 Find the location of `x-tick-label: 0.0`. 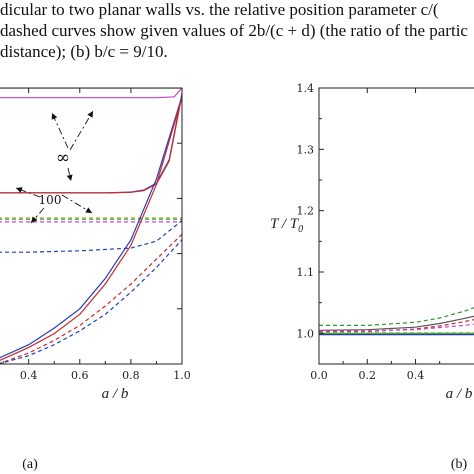

x-tick-label: 0.0 is located at coordinates (319, 375).